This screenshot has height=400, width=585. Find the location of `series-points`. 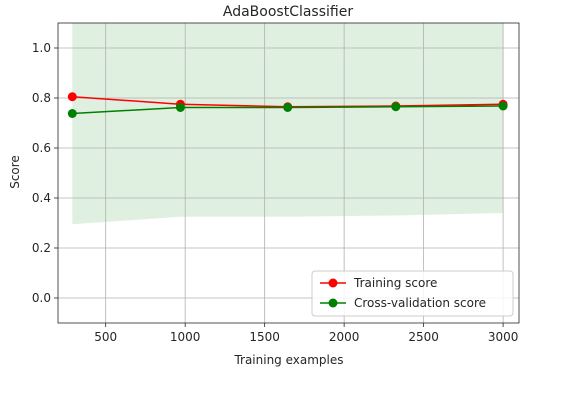

series-points is located at coordinates (287, 105).